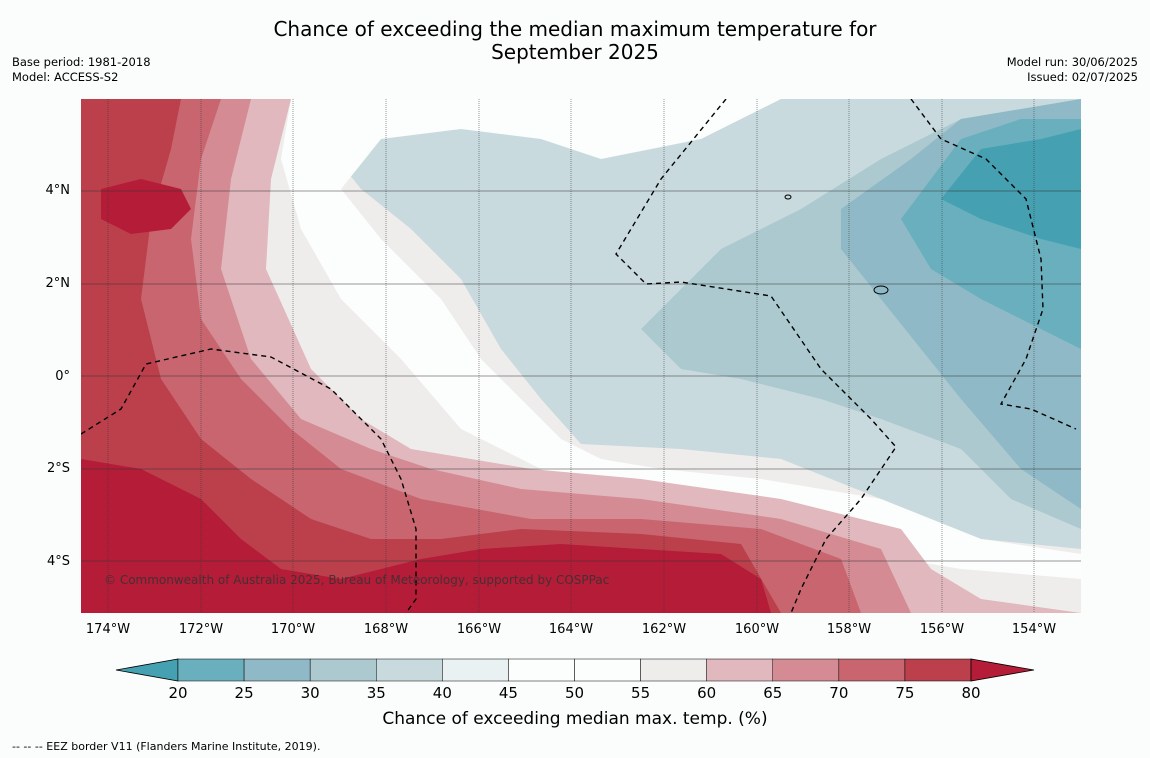 This screenshot has width=1150, height=758. Describe the element at coordinates (65, 77) in the screenshot. I see `model-name: Model: ACCESS-S2` at that location.